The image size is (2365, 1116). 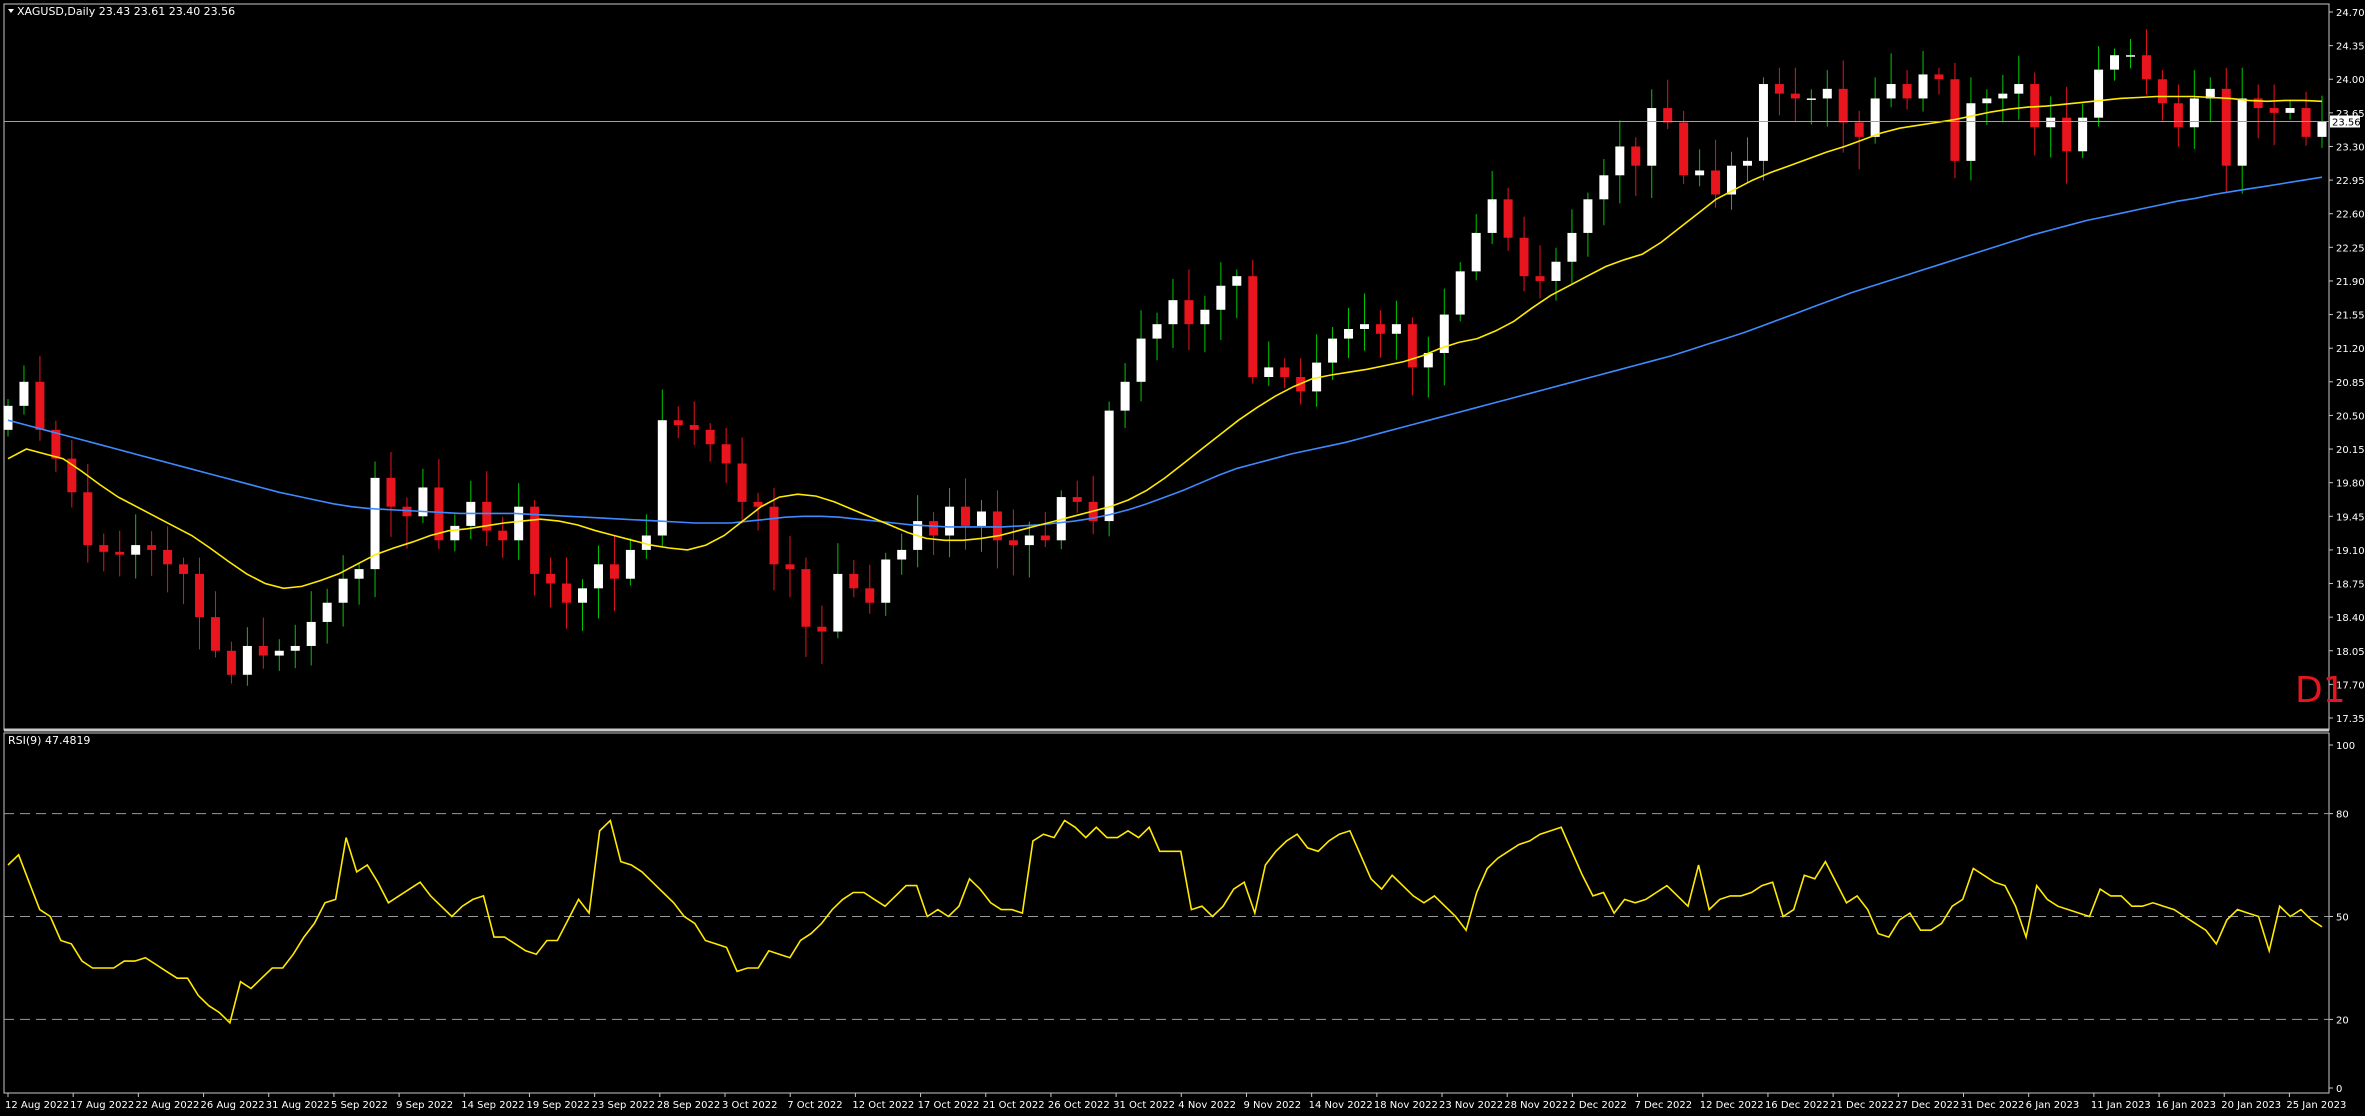 What do you see at coordinates (2350, 47) in the screenshot?
I see `price-tick-label: 24.35` at bounding box center [2350, 47].